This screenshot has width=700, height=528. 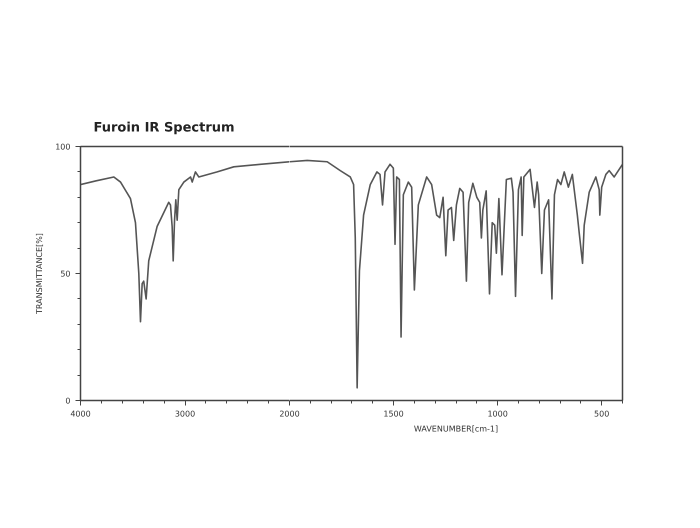 What do you see at coordinates (602, 414) in the screenshot?
I see `x-tick-label: 500` at bounding box center [602, 414].